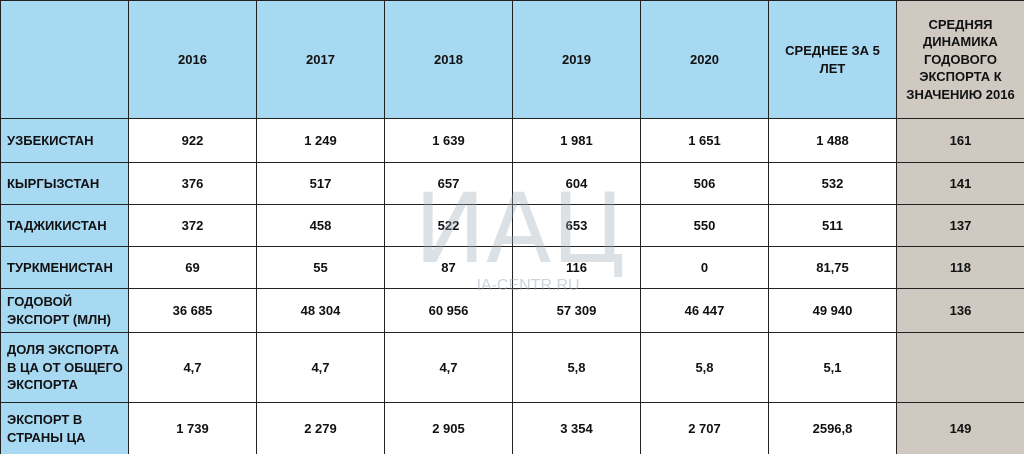 The height and width of the screenshot is (454, 1024). What do you see at coordinates (64, 183) in the screenshot?
I see `row-header: КЫРГЫЗСТАН` at bounding box center [64, 183].